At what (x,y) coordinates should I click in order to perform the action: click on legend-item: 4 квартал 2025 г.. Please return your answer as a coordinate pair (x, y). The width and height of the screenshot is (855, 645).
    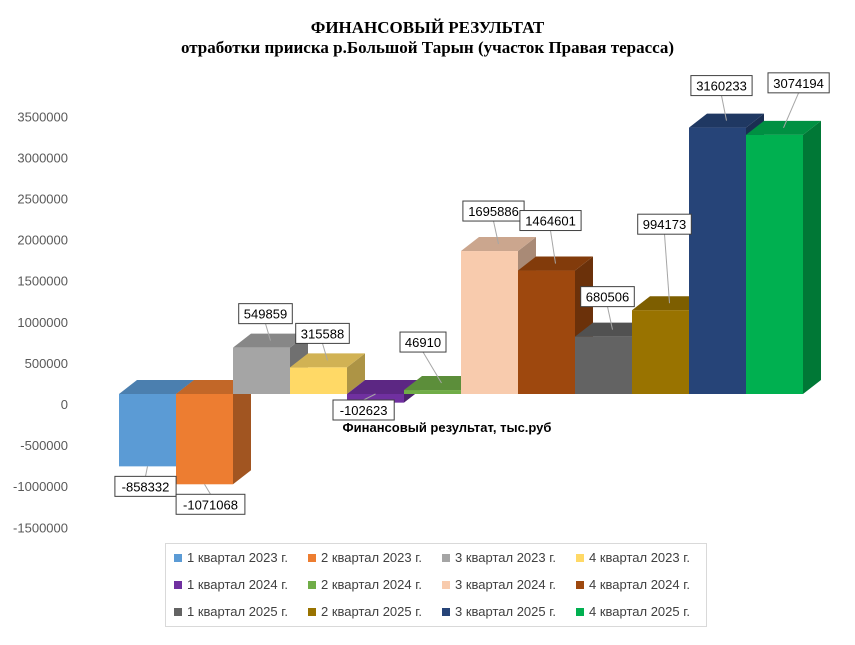
    Looking at the image, I should click on (633, 611).